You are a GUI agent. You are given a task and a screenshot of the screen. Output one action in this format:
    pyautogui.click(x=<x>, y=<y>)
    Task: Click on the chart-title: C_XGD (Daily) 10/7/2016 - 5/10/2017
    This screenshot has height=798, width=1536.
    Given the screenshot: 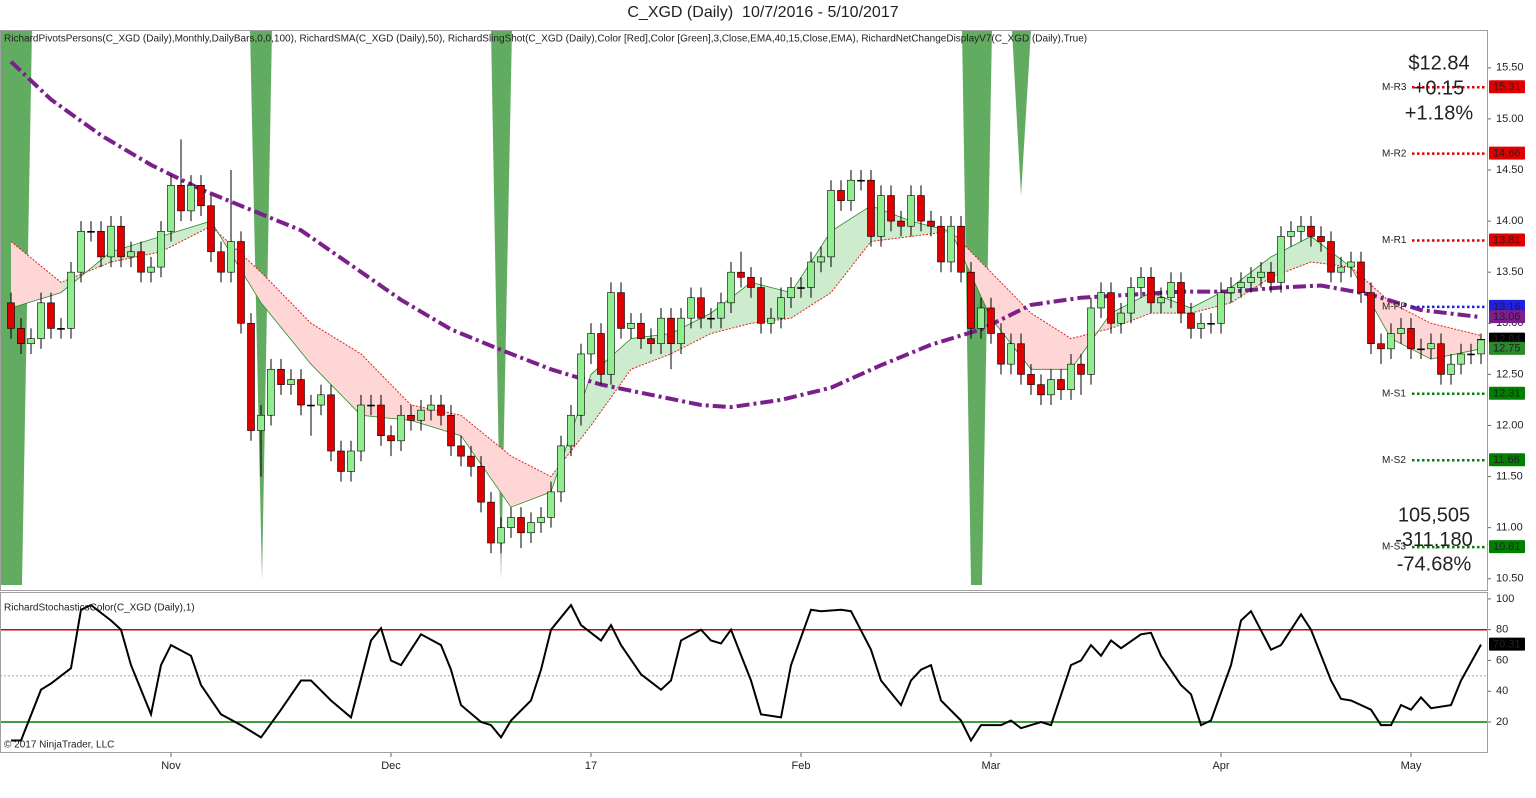 What is the action you would take?
    pyautogui.click(x=762, y=12)
    